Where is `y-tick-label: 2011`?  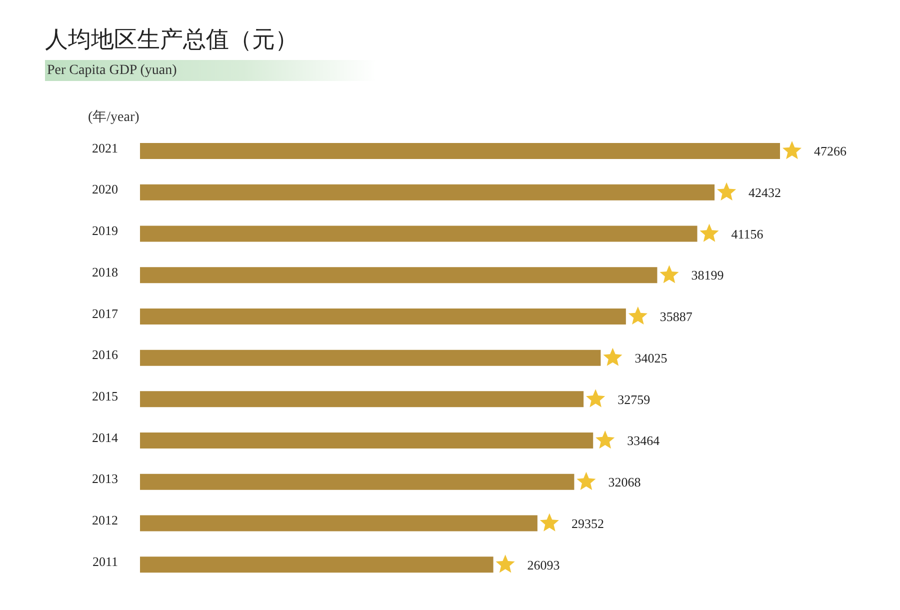
y-tick-label: 2011 is located at coordinates (105, 561).